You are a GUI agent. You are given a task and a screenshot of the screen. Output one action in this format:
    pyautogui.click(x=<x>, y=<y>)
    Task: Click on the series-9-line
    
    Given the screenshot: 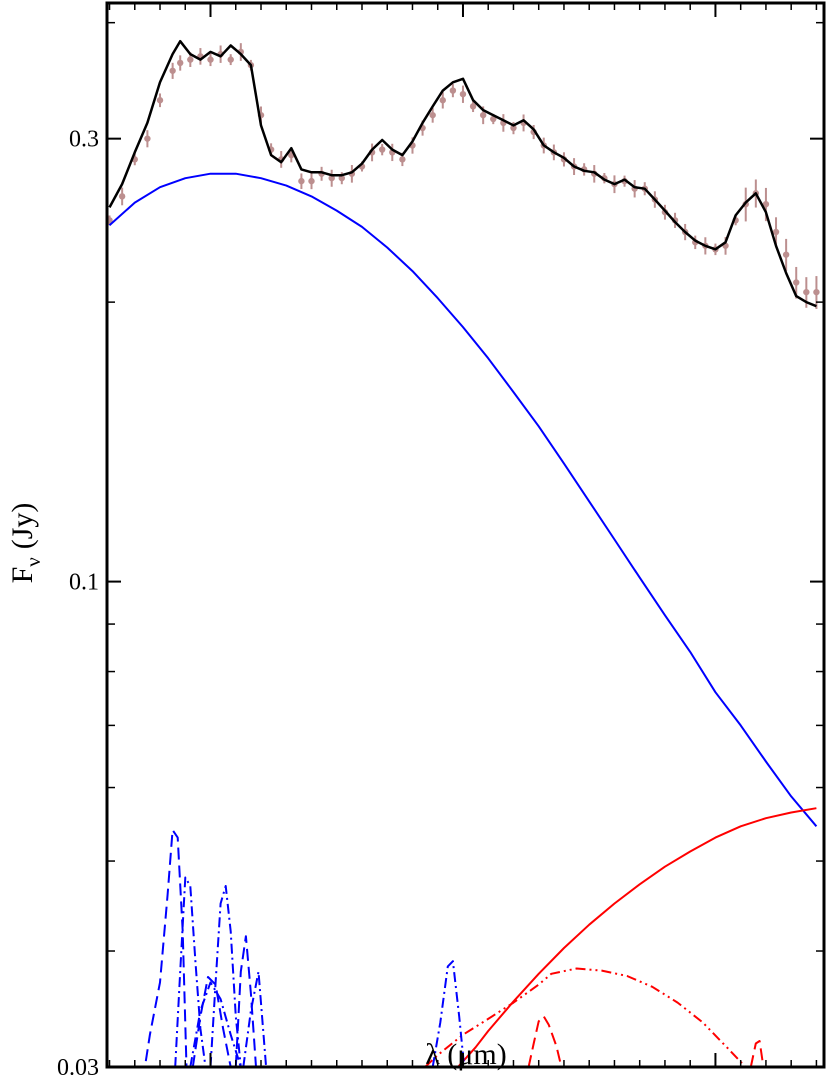 What is the action you would take?
    pyautogui.click(x=211, y=1021)
    